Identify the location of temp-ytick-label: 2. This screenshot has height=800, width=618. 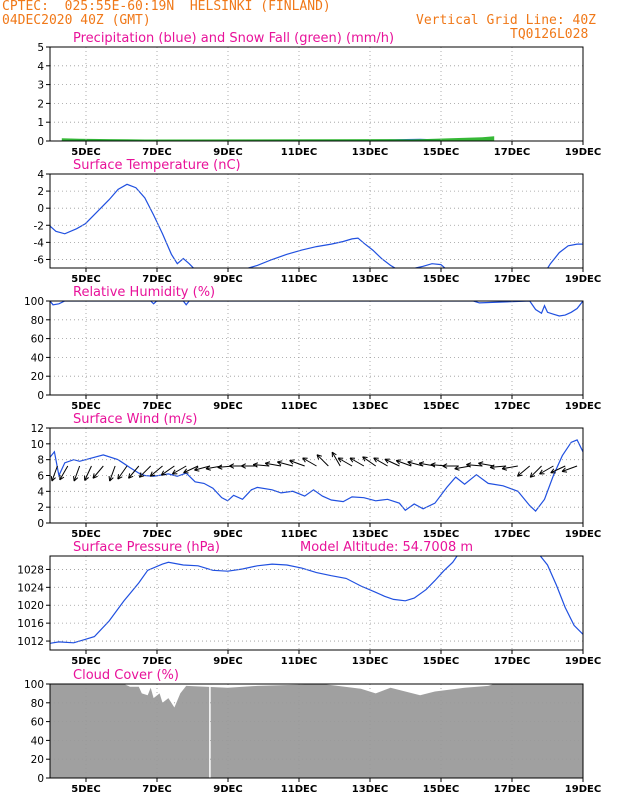
(40, 192).